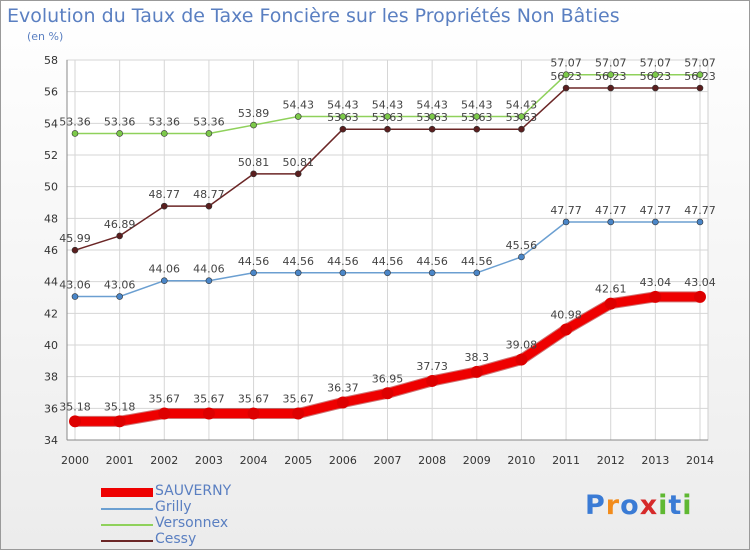  What do you see at coordinates (477, 357) in the screenshot?
I see `data-label-sauverny: 38.3` at bounding box center [477, 357].